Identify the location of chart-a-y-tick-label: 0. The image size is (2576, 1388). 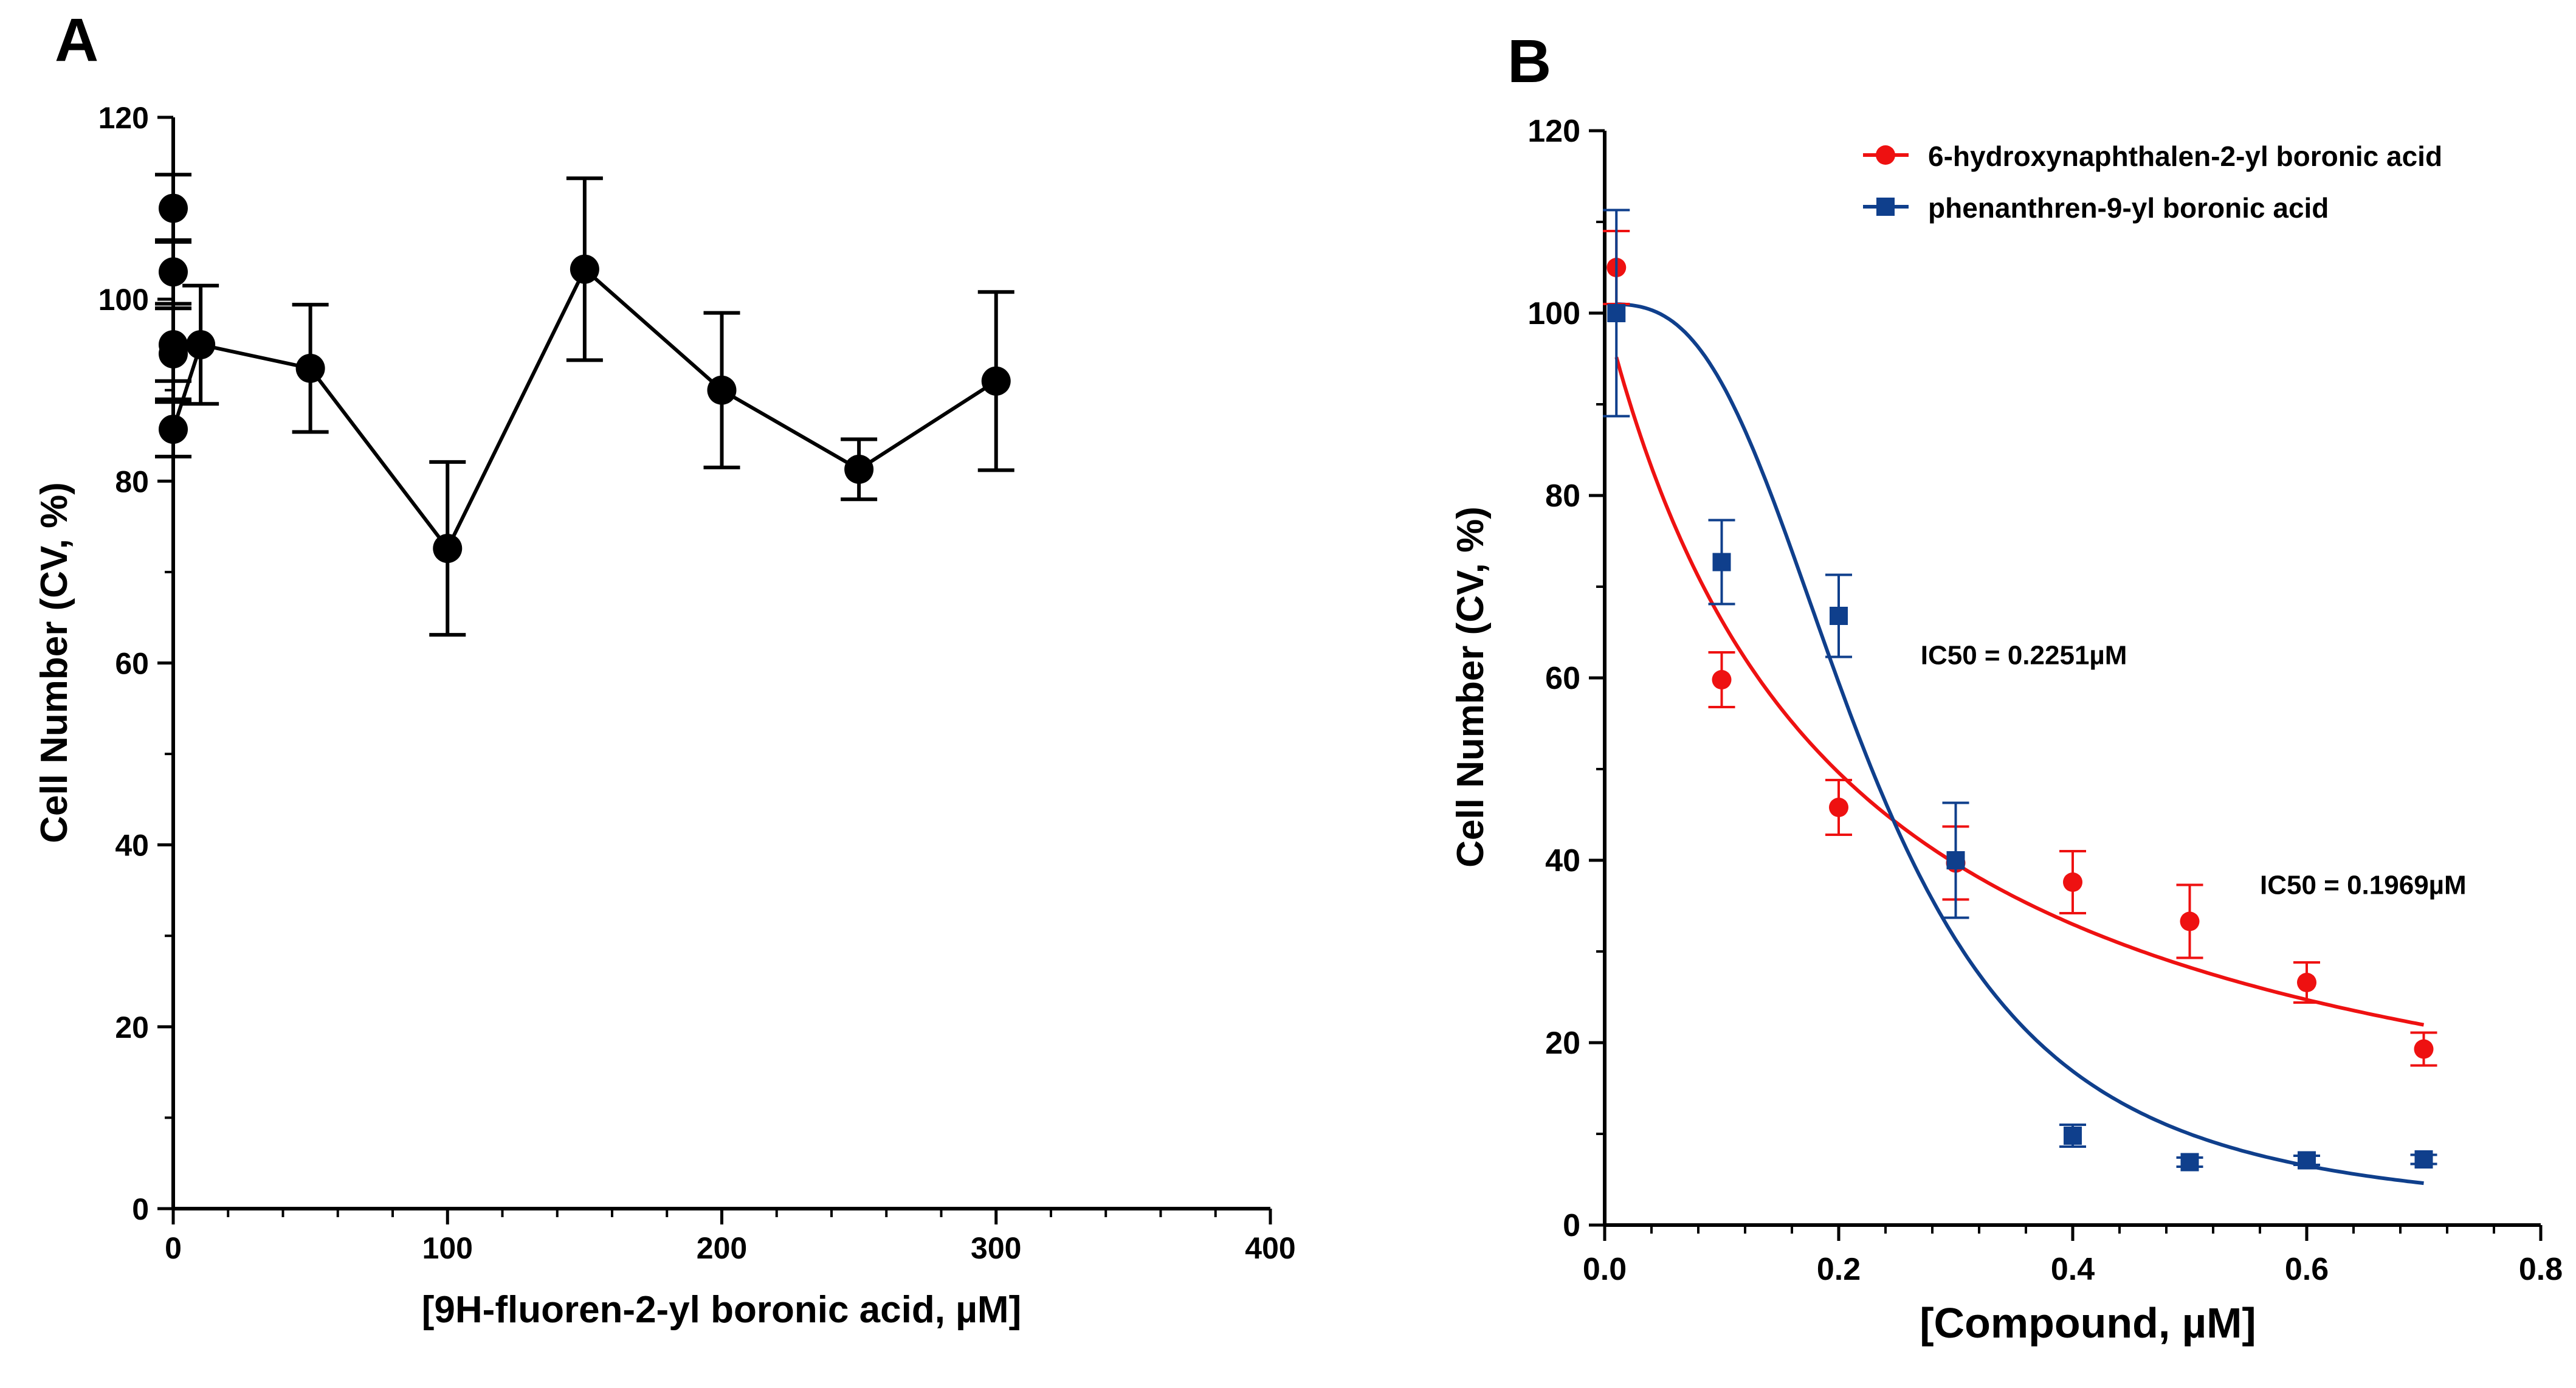
(140, 1209).